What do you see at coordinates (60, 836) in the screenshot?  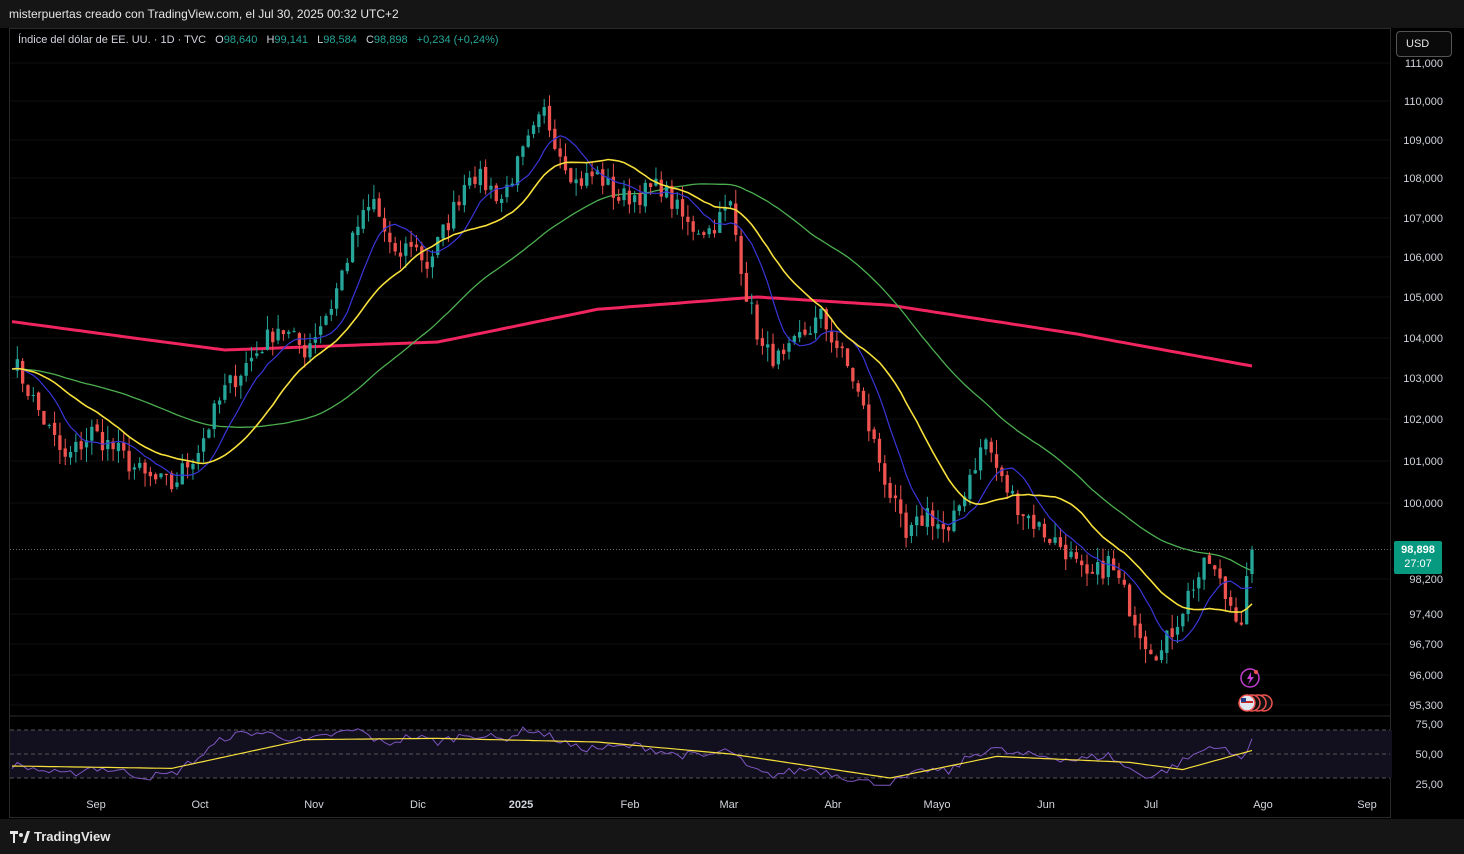 I see `tradingview-logo: TradingView` at bounding box center [60, 836].